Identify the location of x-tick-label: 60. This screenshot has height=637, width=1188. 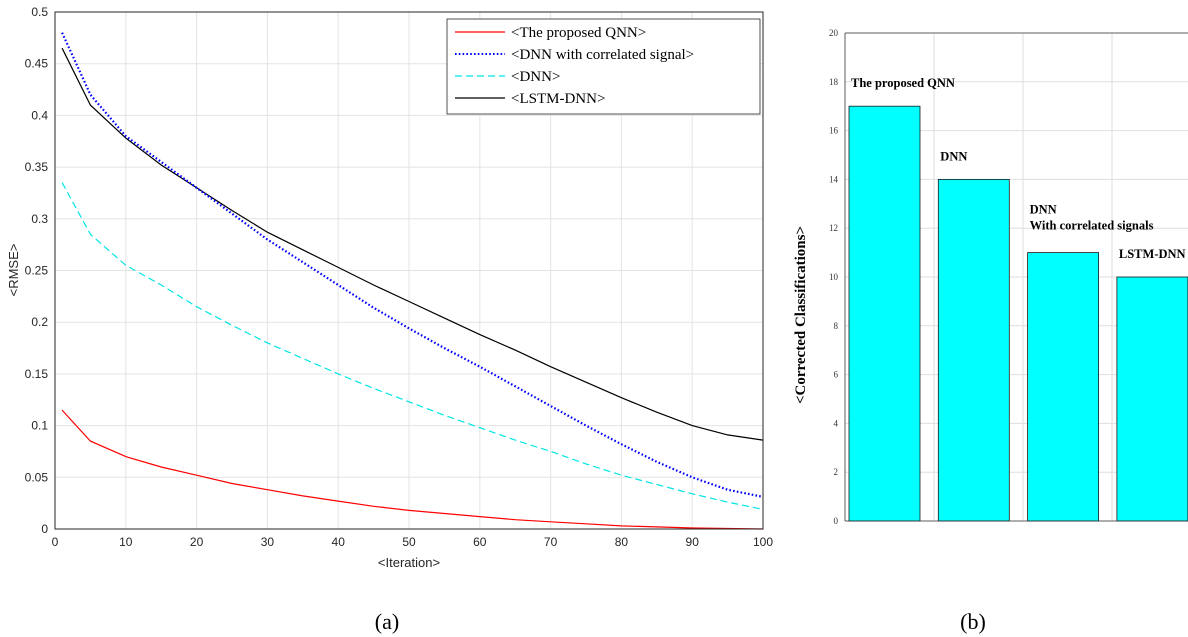
(480, 542).